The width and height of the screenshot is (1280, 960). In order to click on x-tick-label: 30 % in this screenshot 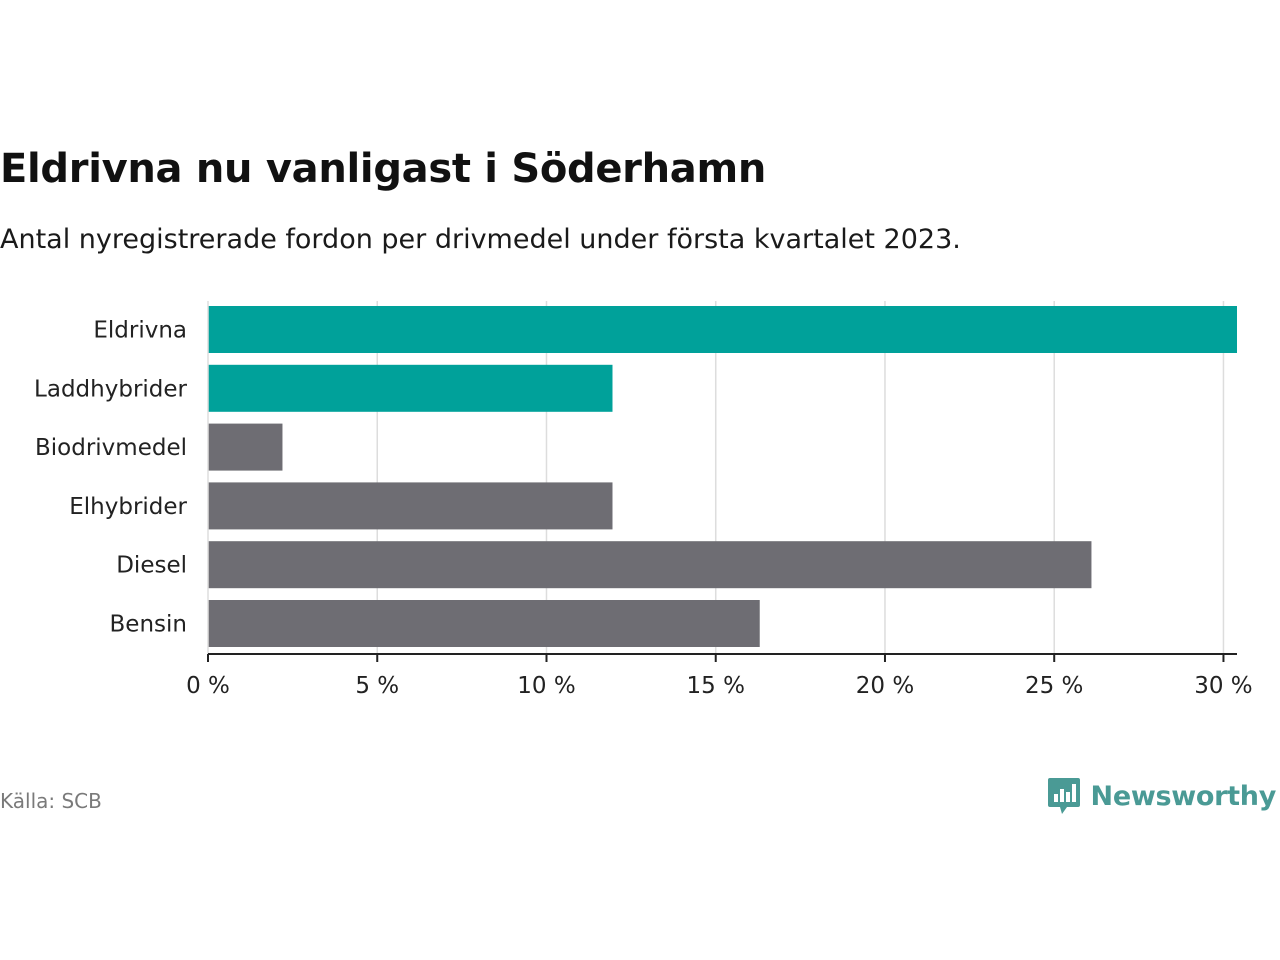, I will do `click(1223, 686)`.